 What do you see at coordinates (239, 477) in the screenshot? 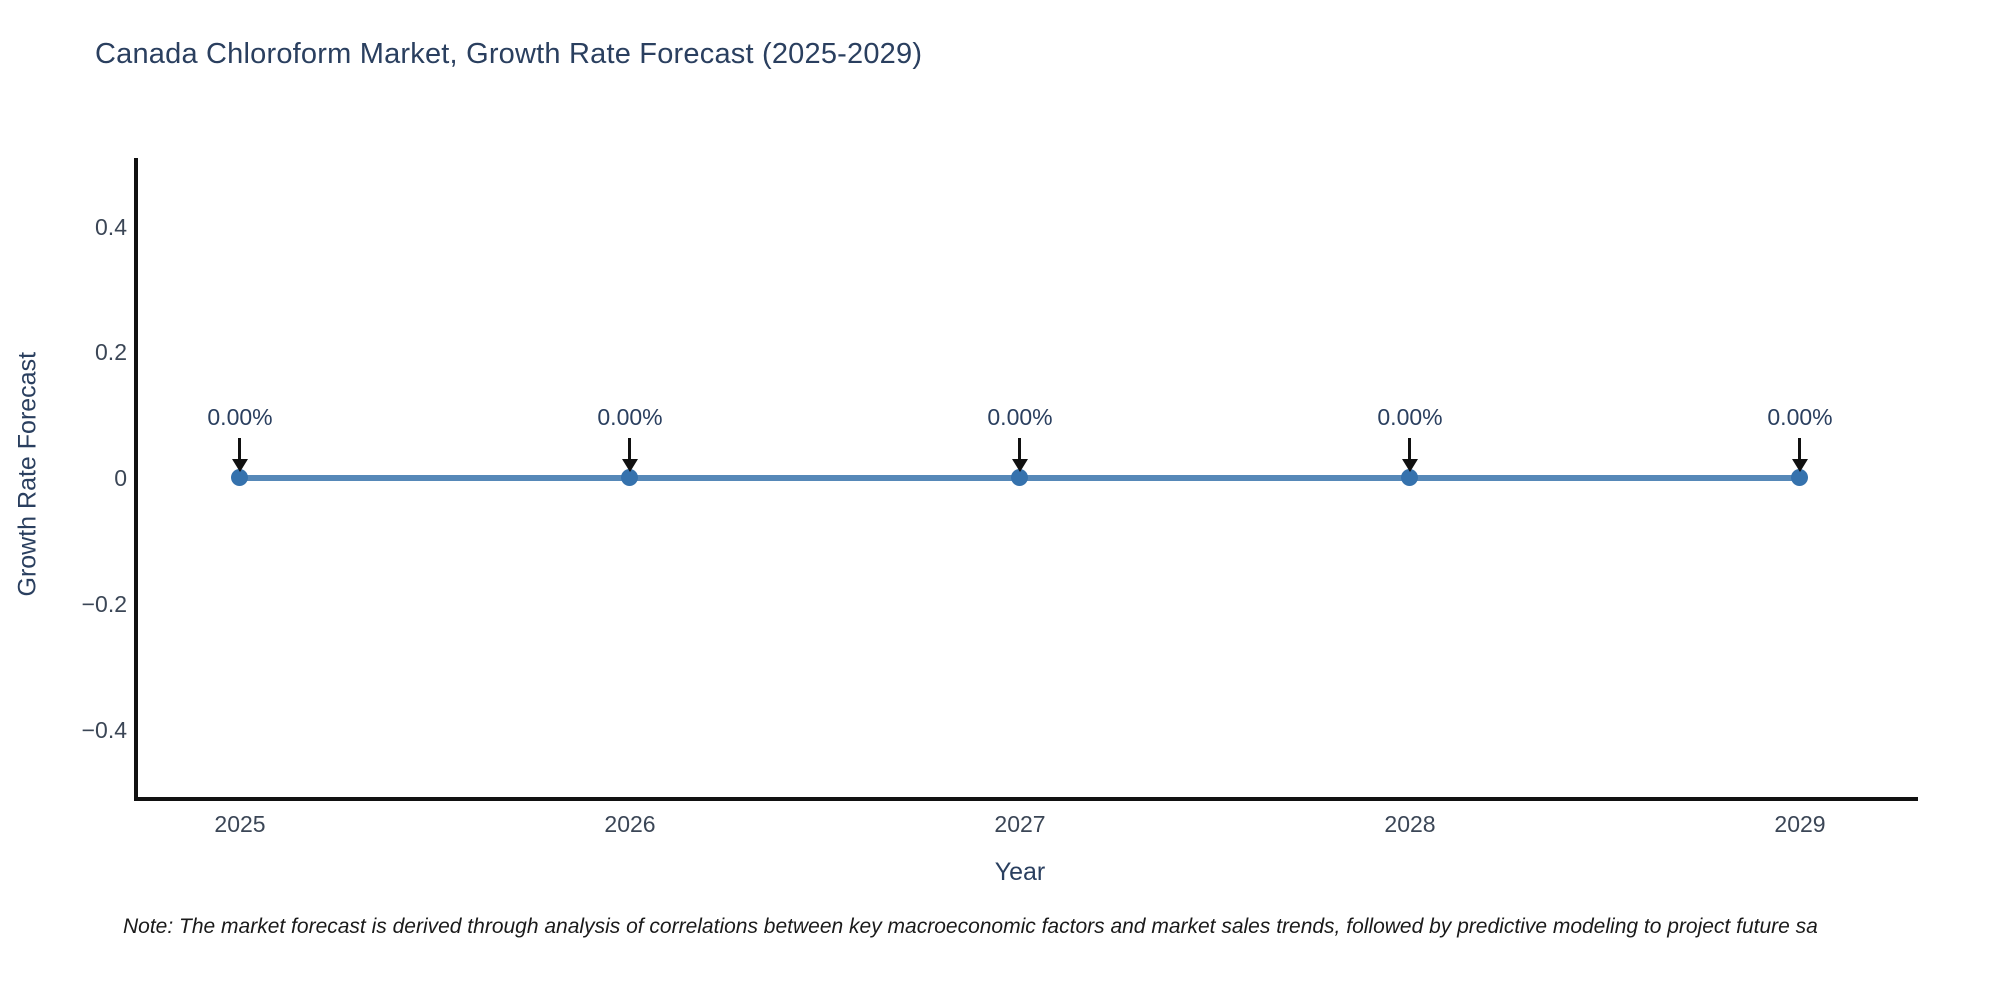
I see `data-point-2025` at bounding box center [239, 477].